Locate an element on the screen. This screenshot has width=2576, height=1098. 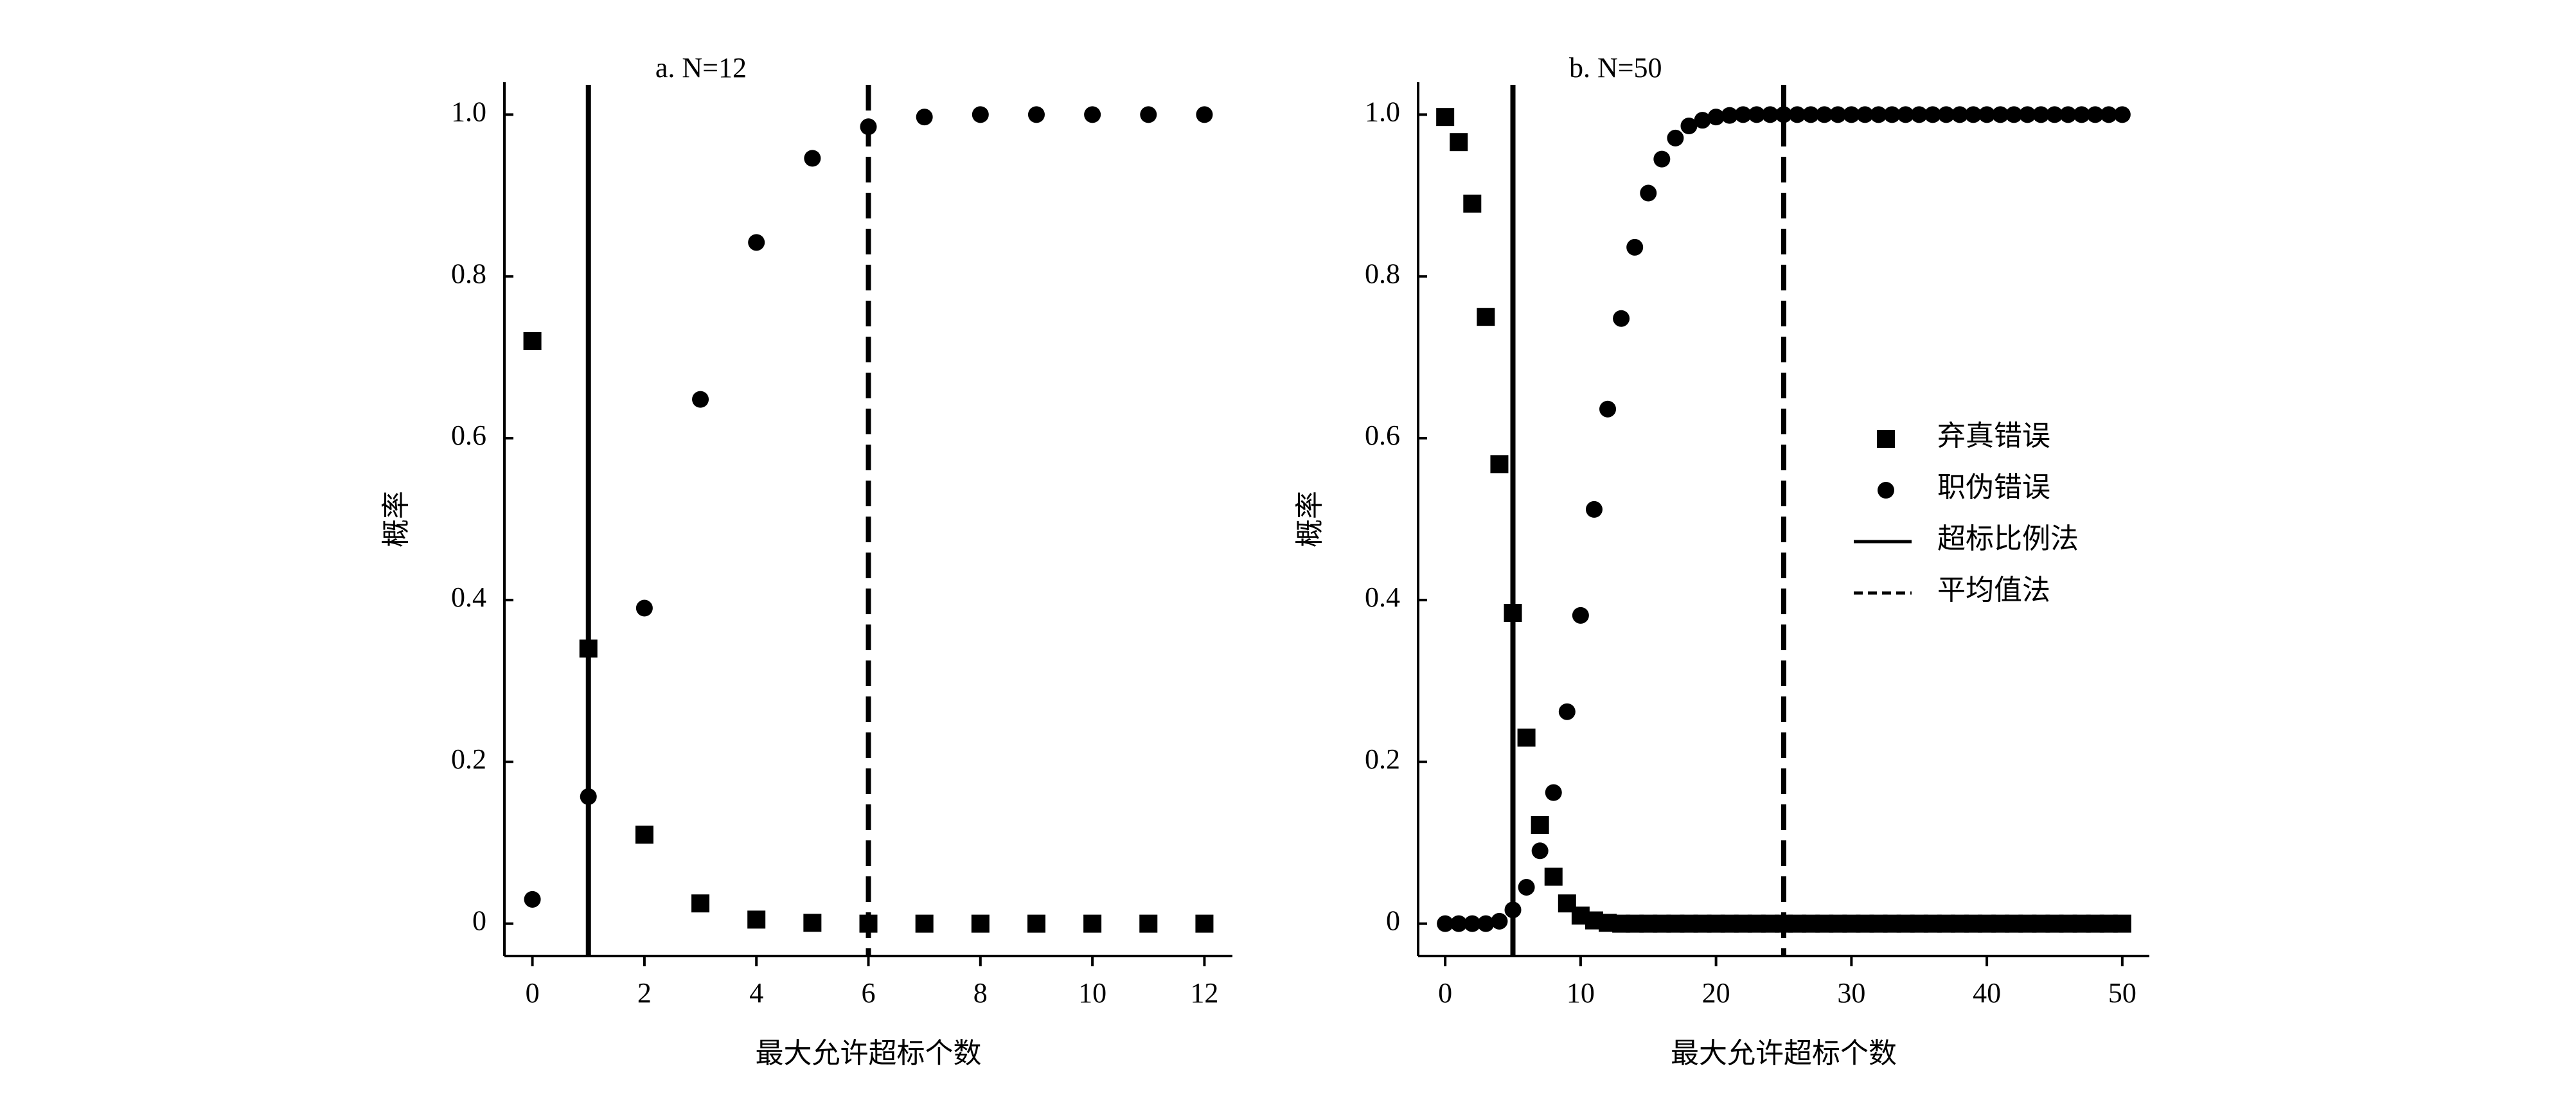
chart-title: b. N=50 is located at coordinates (1616, 68).